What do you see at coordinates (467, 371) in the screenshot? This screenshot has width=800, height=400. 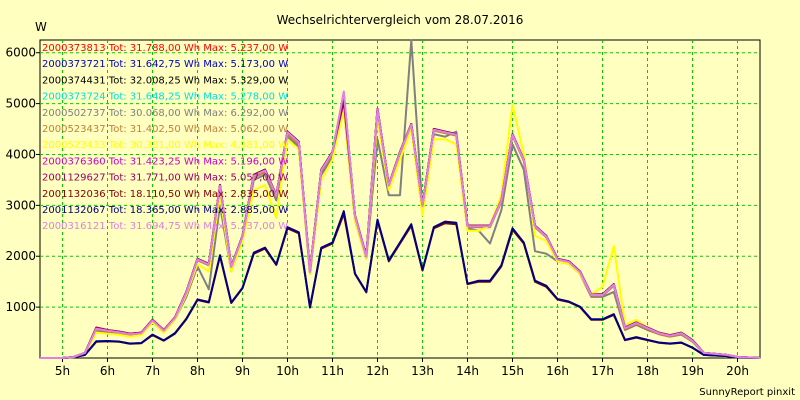 I see `x-tick-label: 14h` at bounding box center [467, 371].